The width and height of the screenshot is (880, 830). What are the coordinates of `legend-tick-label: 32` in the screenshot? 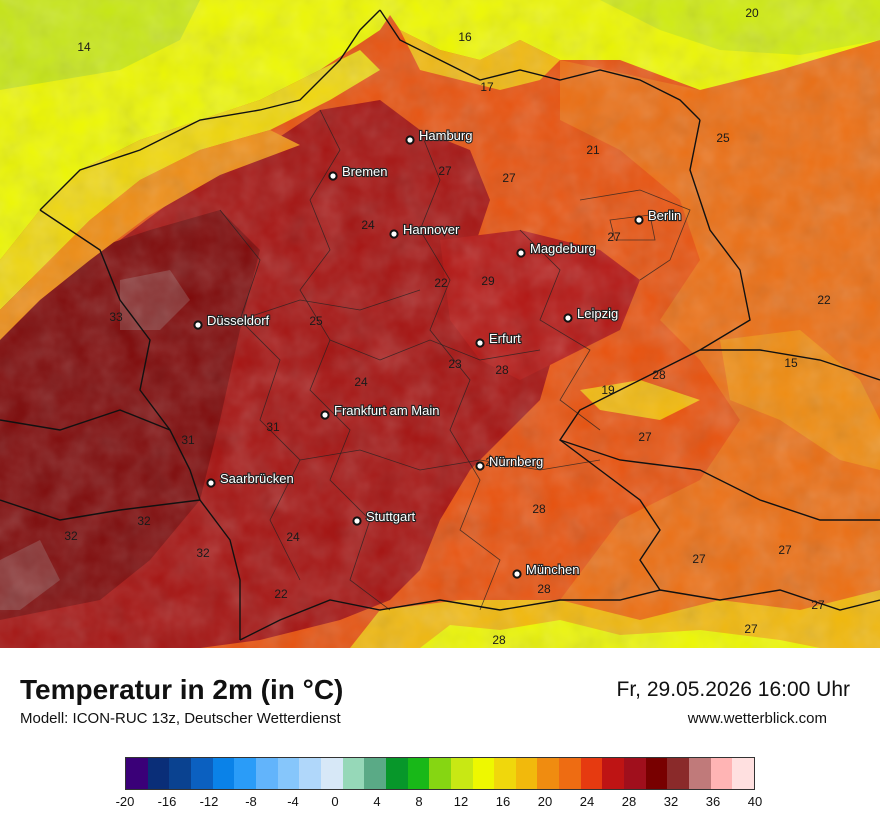 It's located at (671, 801).